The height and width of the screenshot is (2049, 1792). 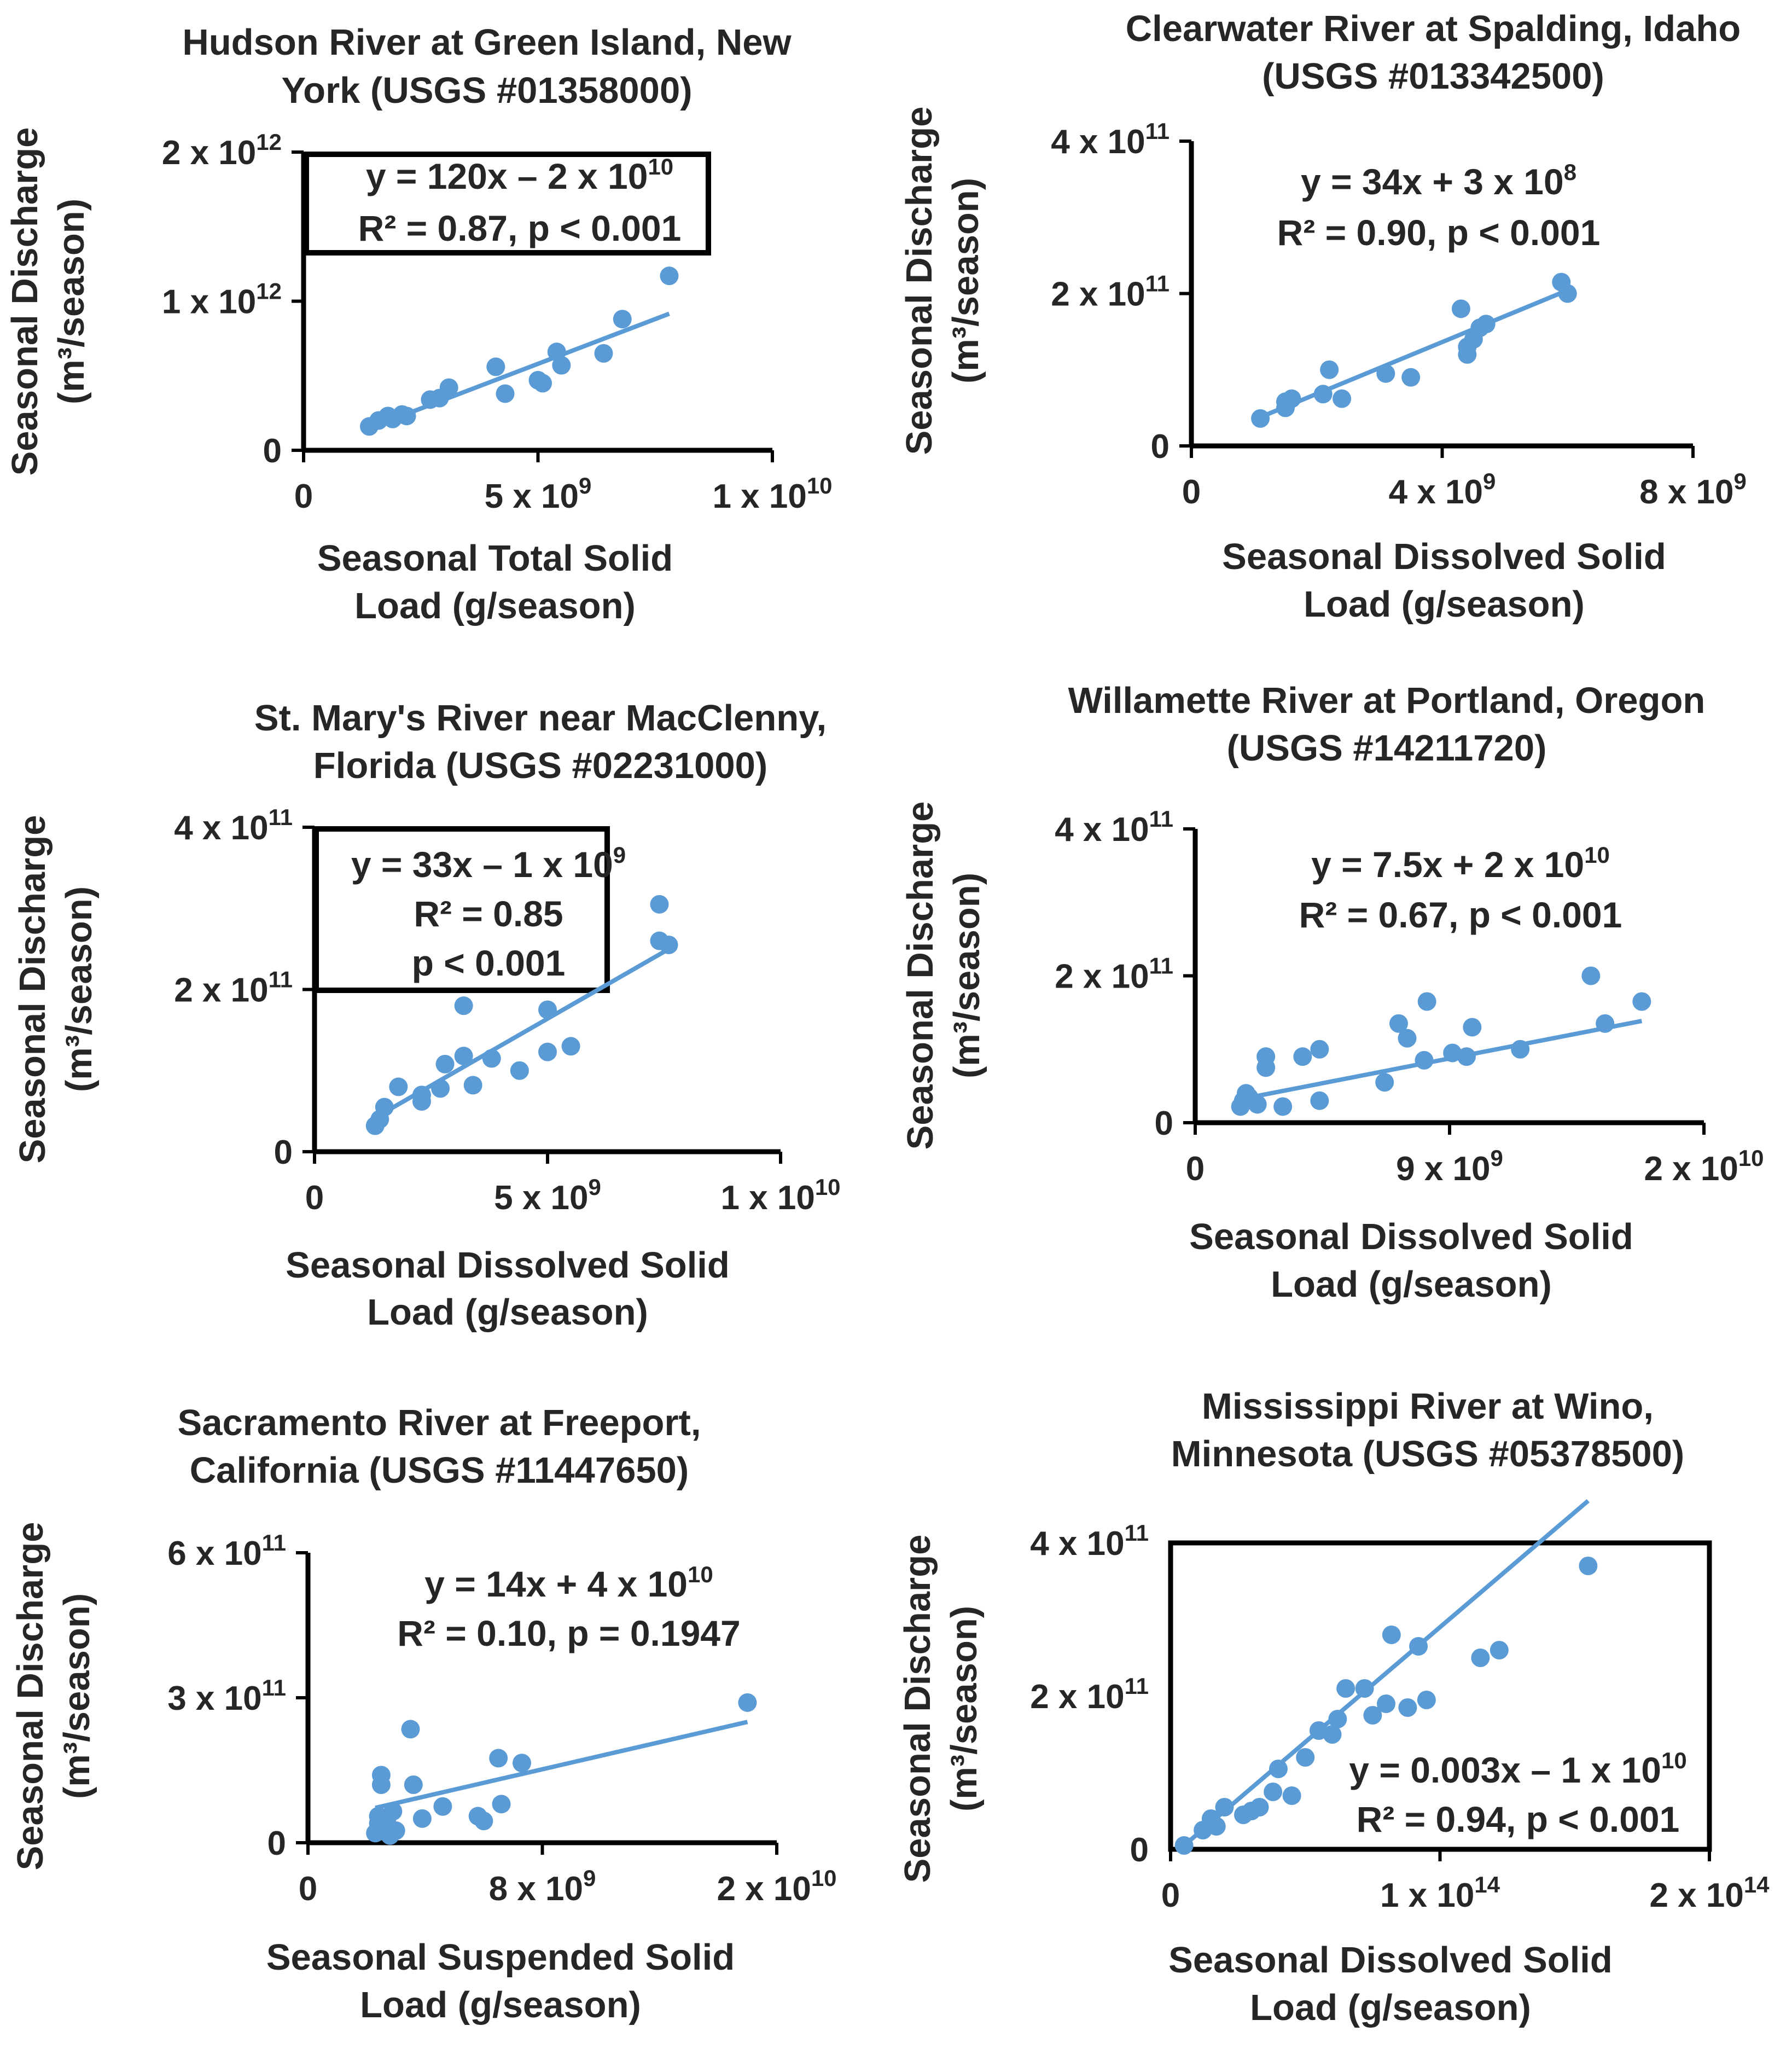 What do you see at coordinates (440, 1470) in the screenshot?
I see `chart-title: California (USGS #11447650)` at bounding box center [440, 1470].